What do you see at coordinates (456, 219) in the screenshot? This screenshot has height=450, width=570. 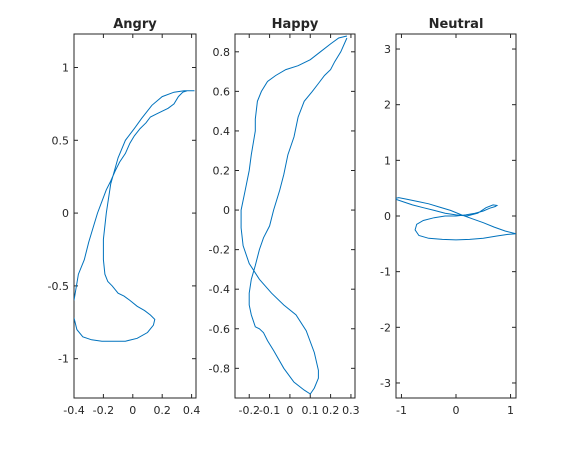 I see `neutral-series-line` at bounding box center [456, 219].